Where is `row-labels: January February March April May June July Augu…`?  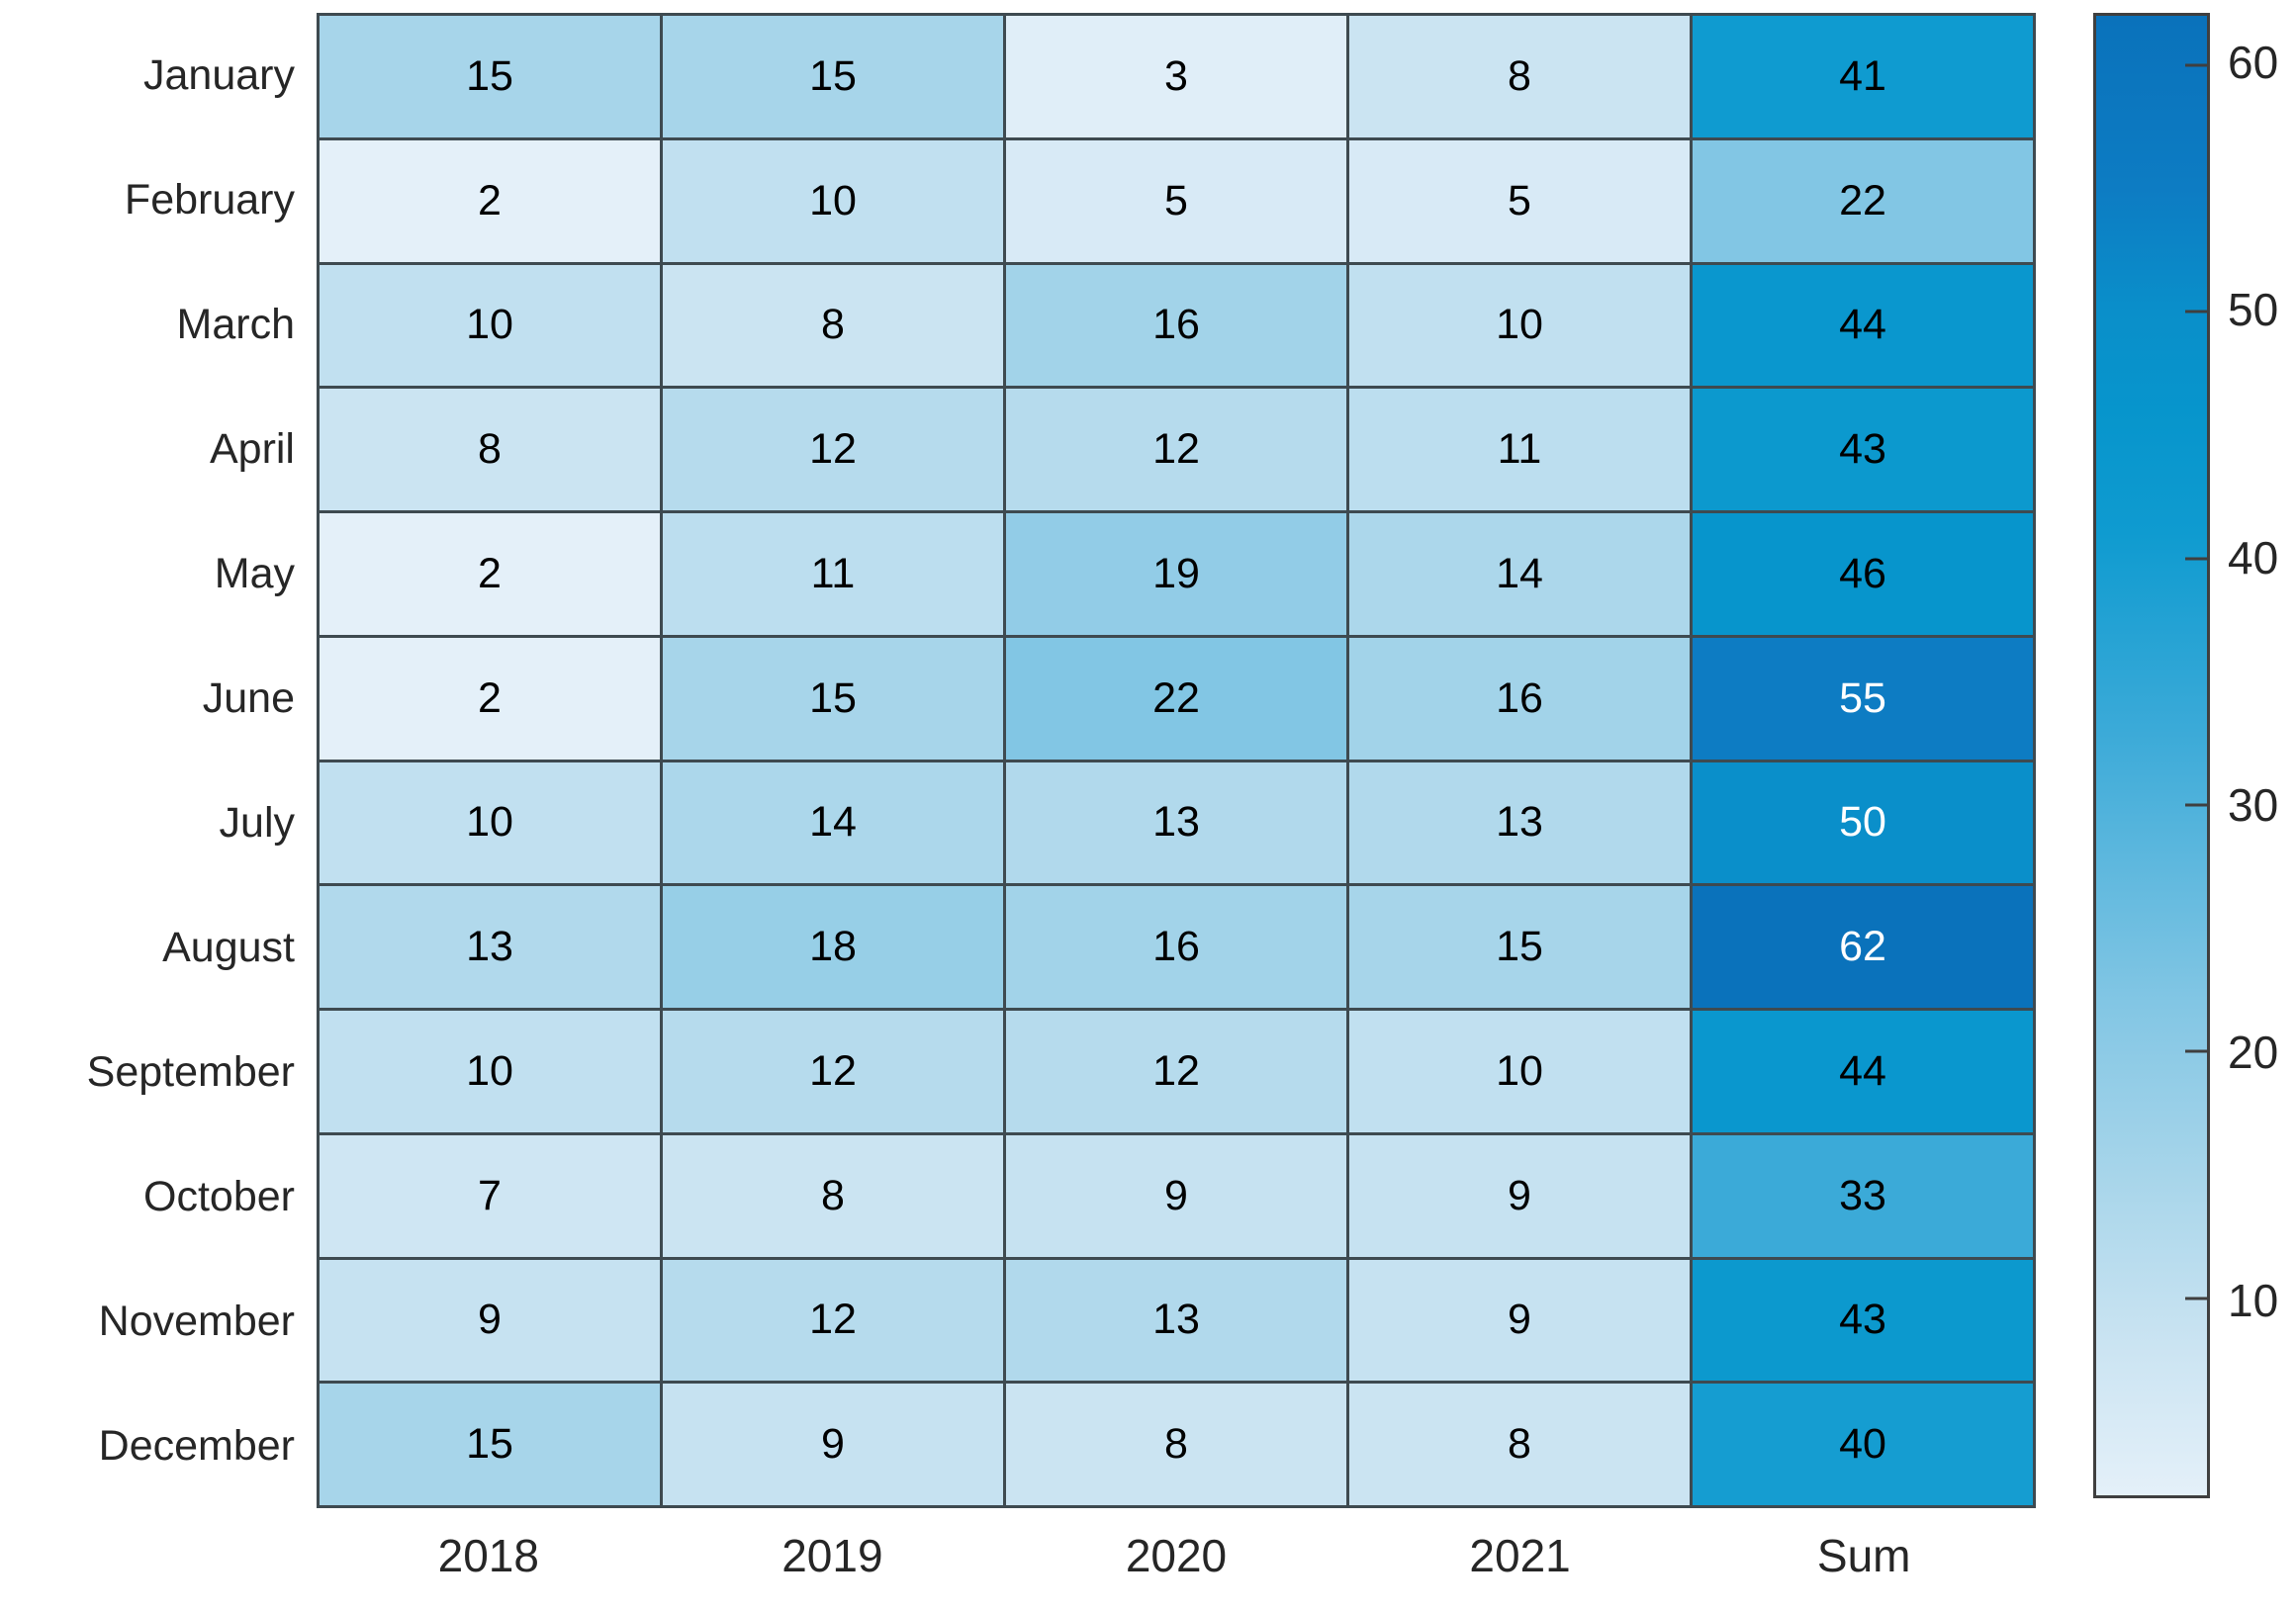
row-labels: January February March April May June July Augu… is located at coordinates (149, 760).